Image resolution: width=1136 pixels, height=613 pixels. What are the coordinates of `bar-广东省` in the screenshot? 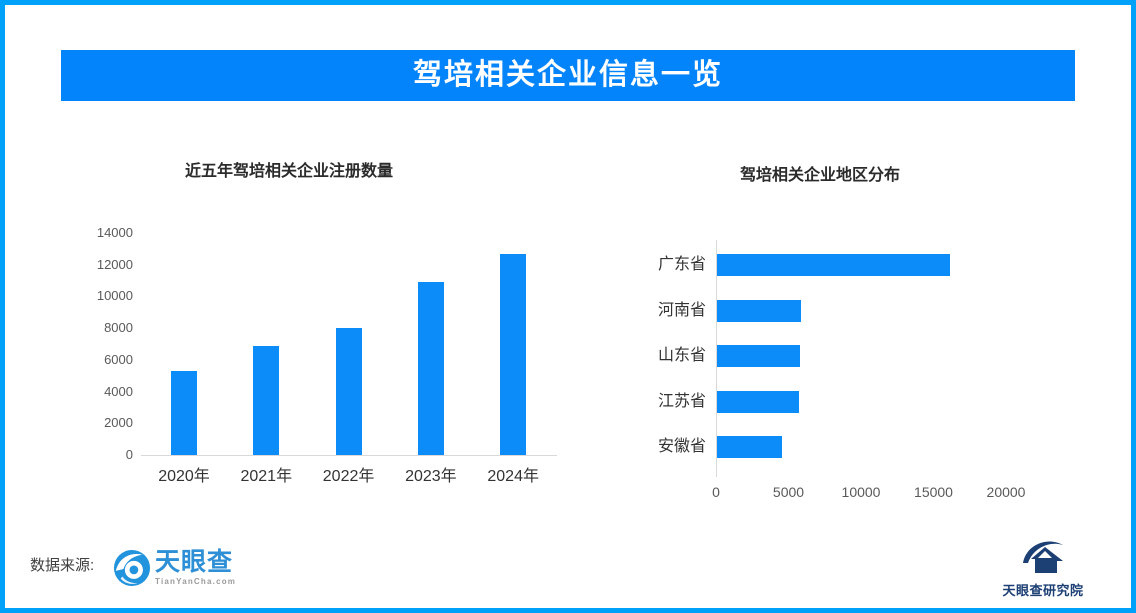 It's located at (833, 265).